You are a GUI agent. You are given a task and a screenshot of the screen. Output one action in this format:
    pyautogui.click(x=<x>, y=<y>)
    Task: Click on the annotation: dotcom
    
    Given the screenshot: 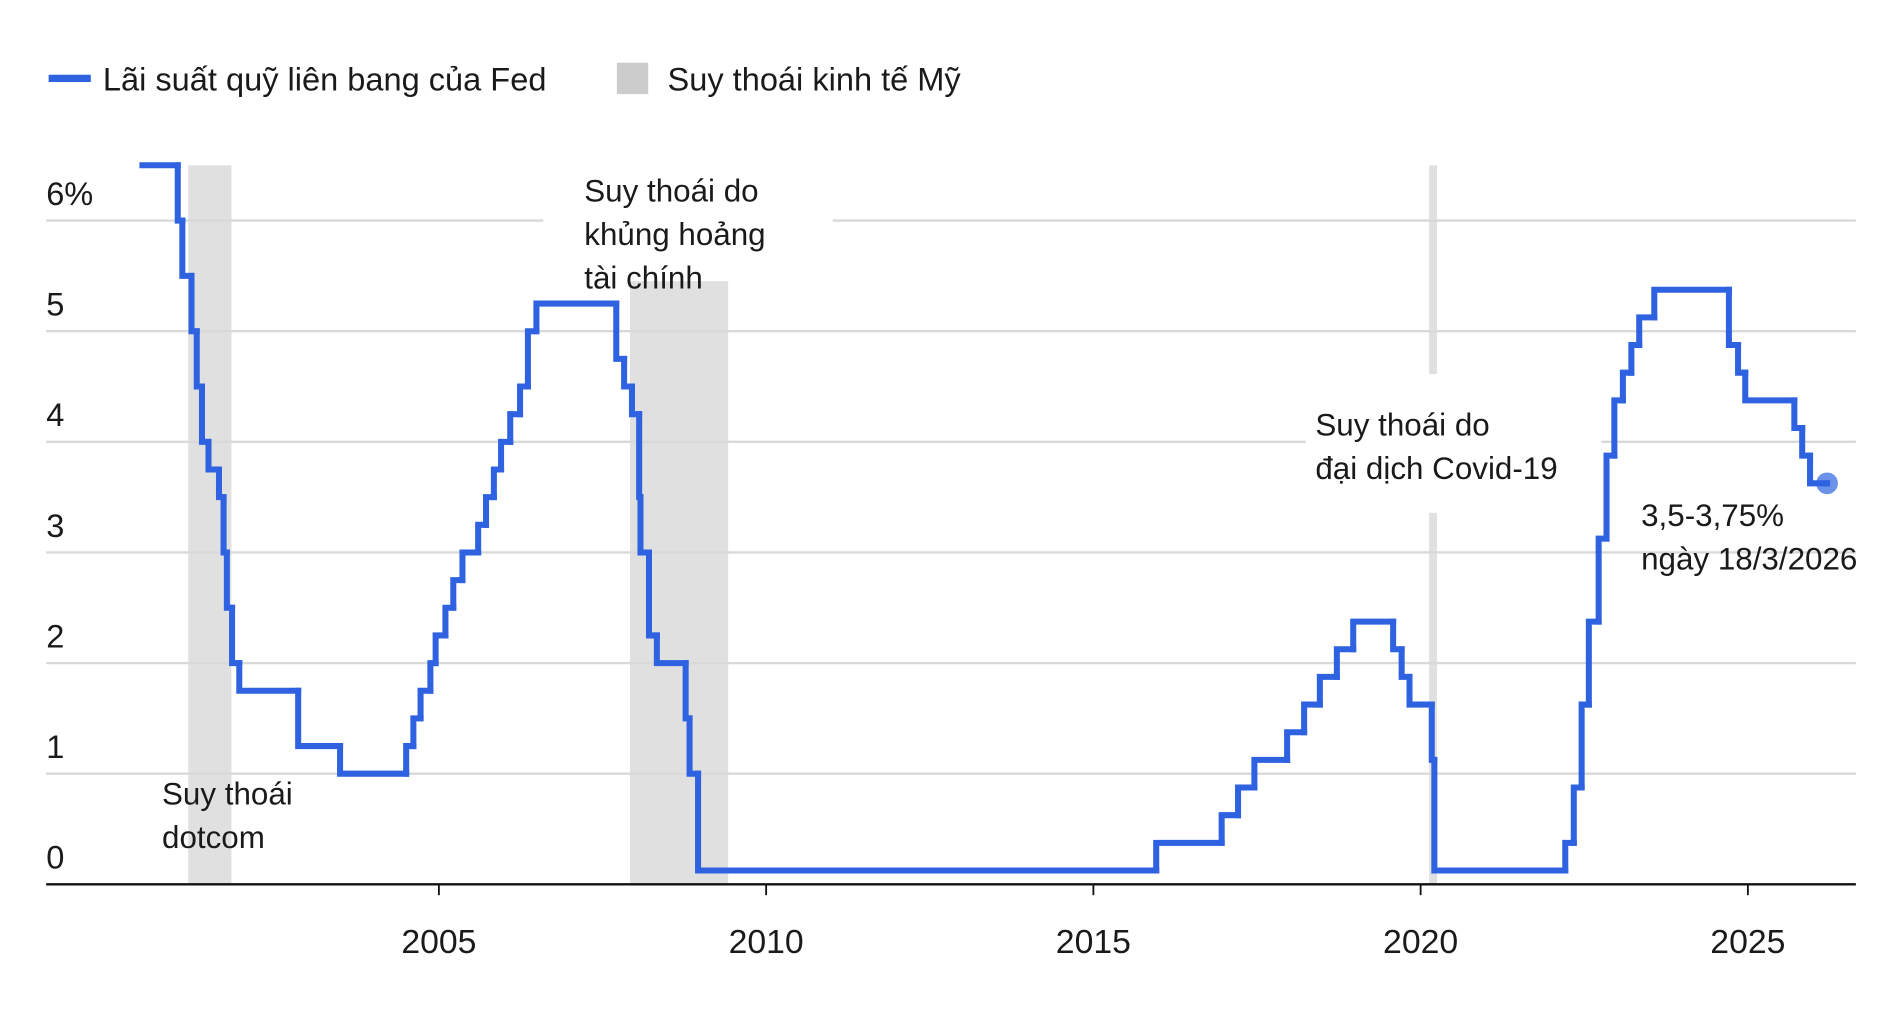 What is the action you would take?
    pyautogui.click(x=213, y=837)
    